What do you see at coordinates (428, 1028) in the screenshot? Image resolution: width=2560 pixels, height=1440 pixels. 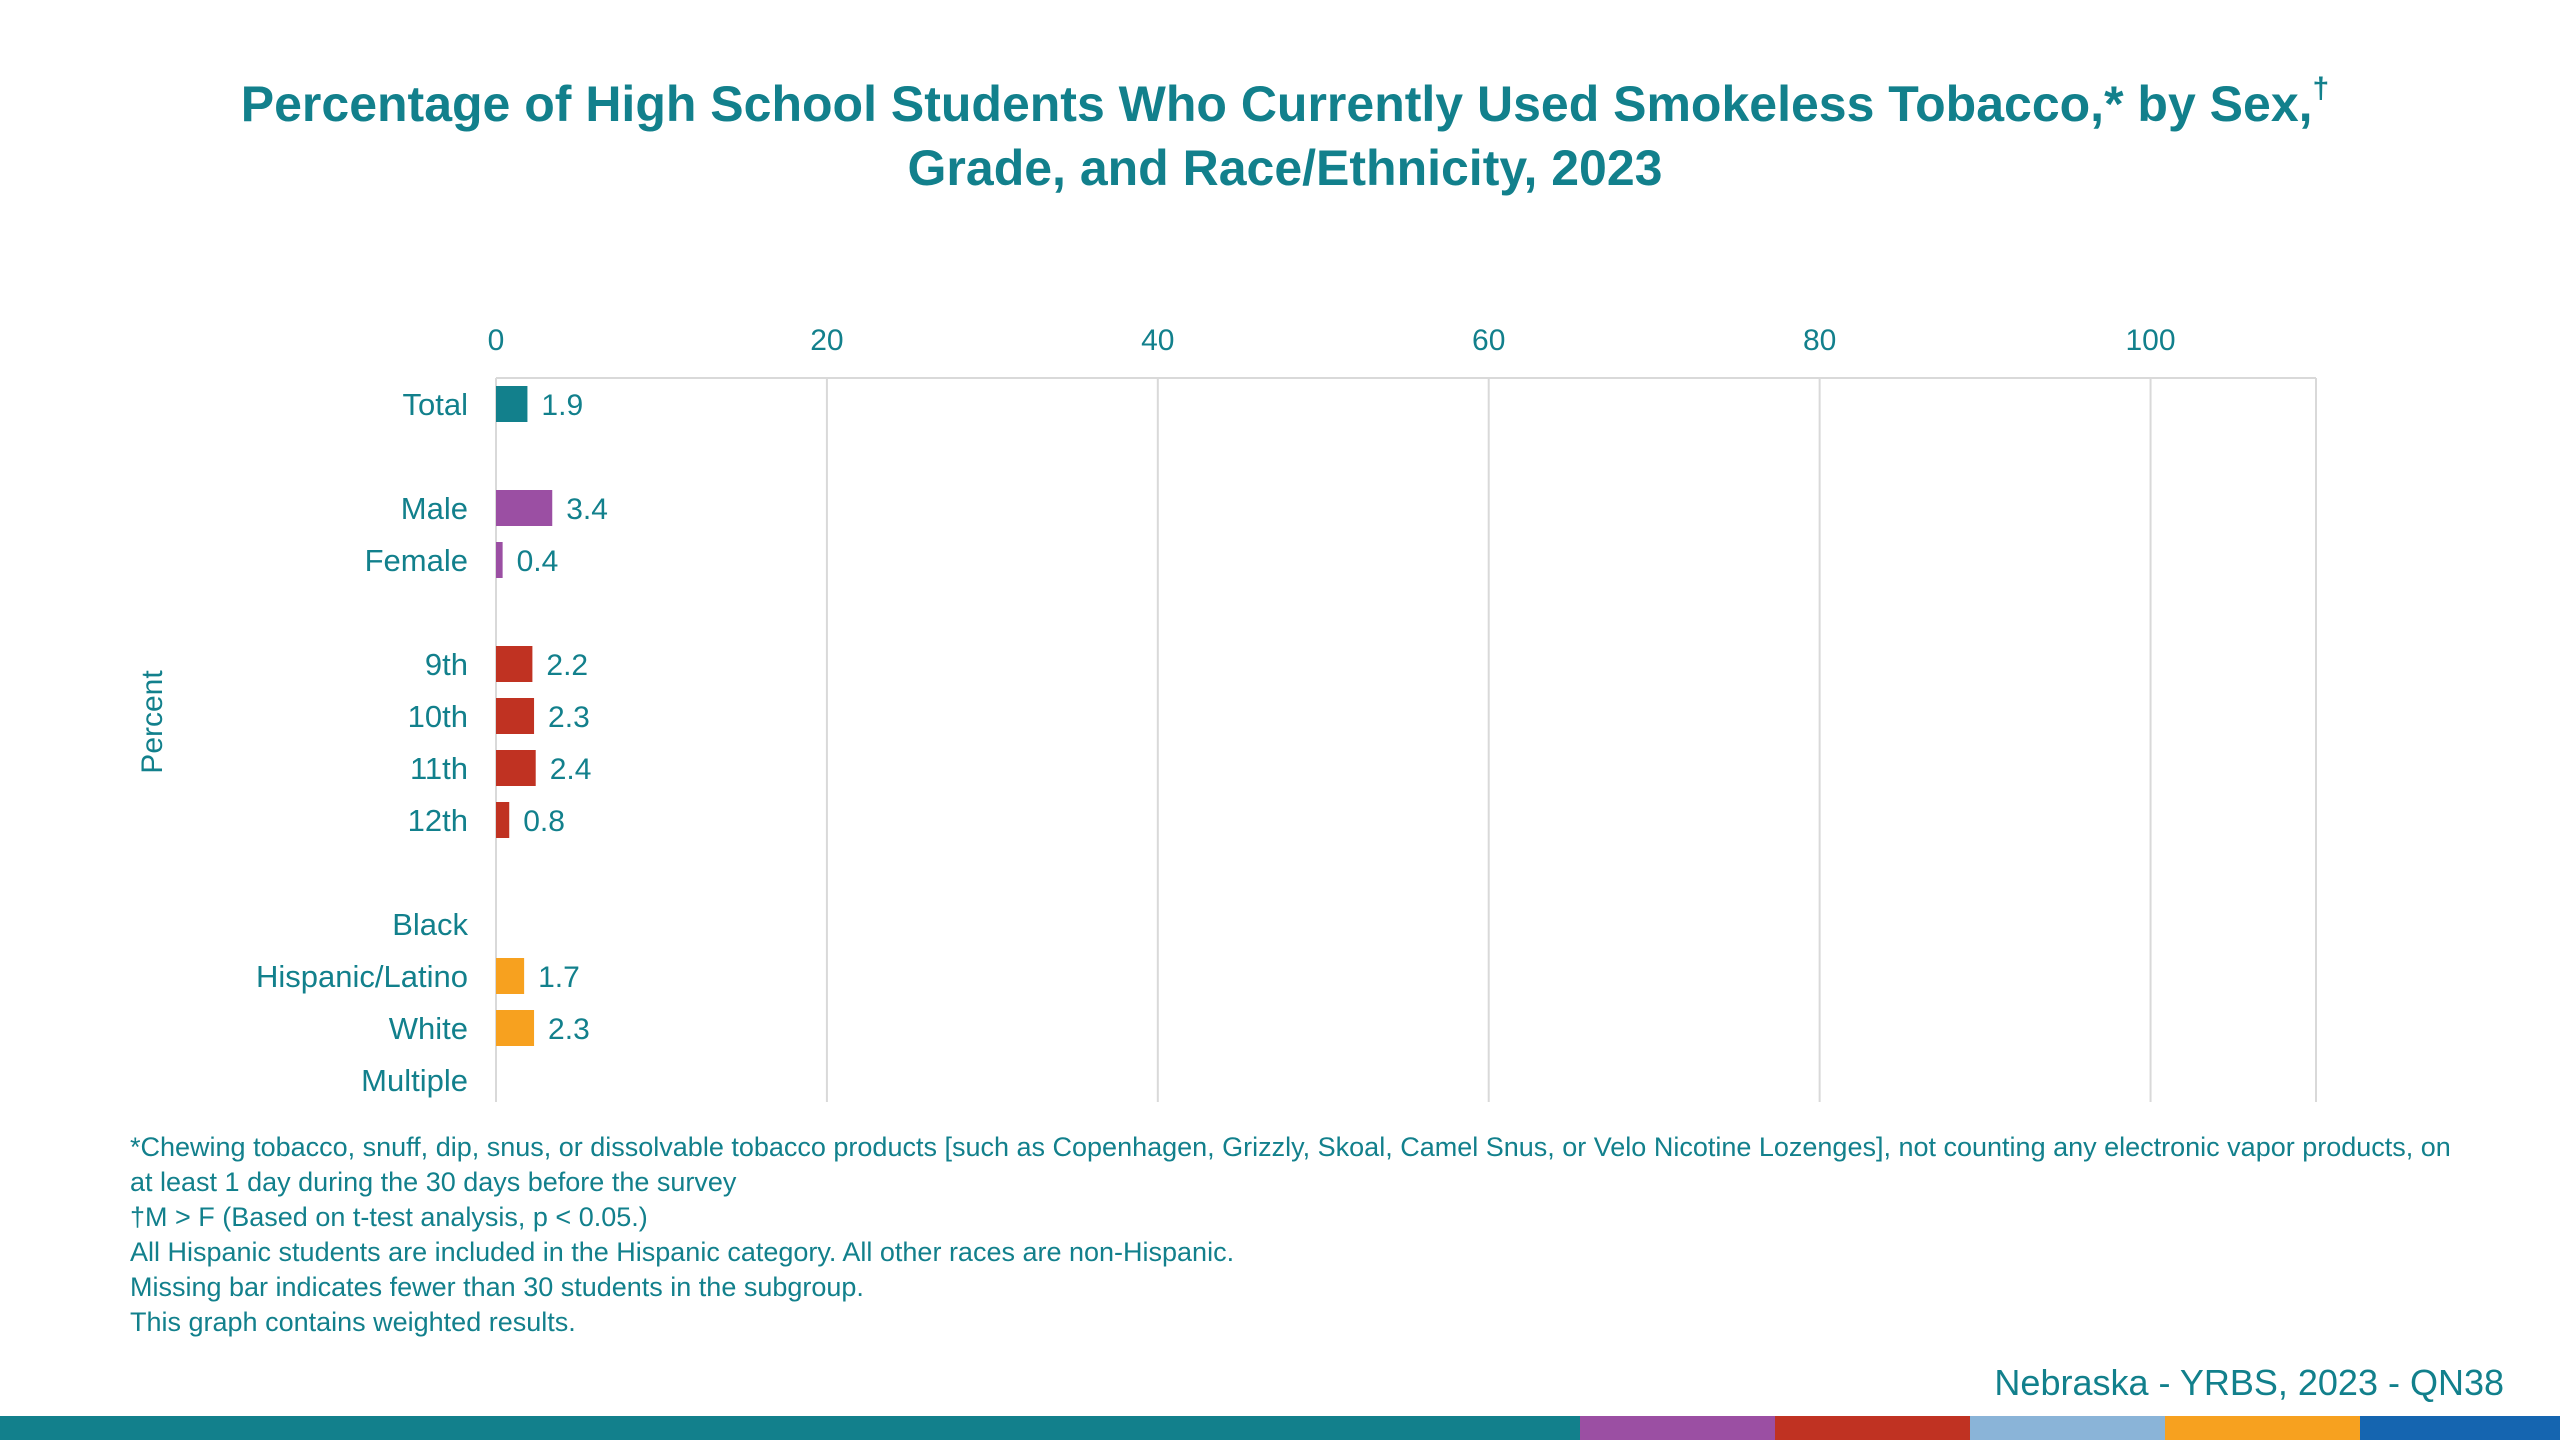 I see `category-label-white: White` at bounding box center [428, 1028].